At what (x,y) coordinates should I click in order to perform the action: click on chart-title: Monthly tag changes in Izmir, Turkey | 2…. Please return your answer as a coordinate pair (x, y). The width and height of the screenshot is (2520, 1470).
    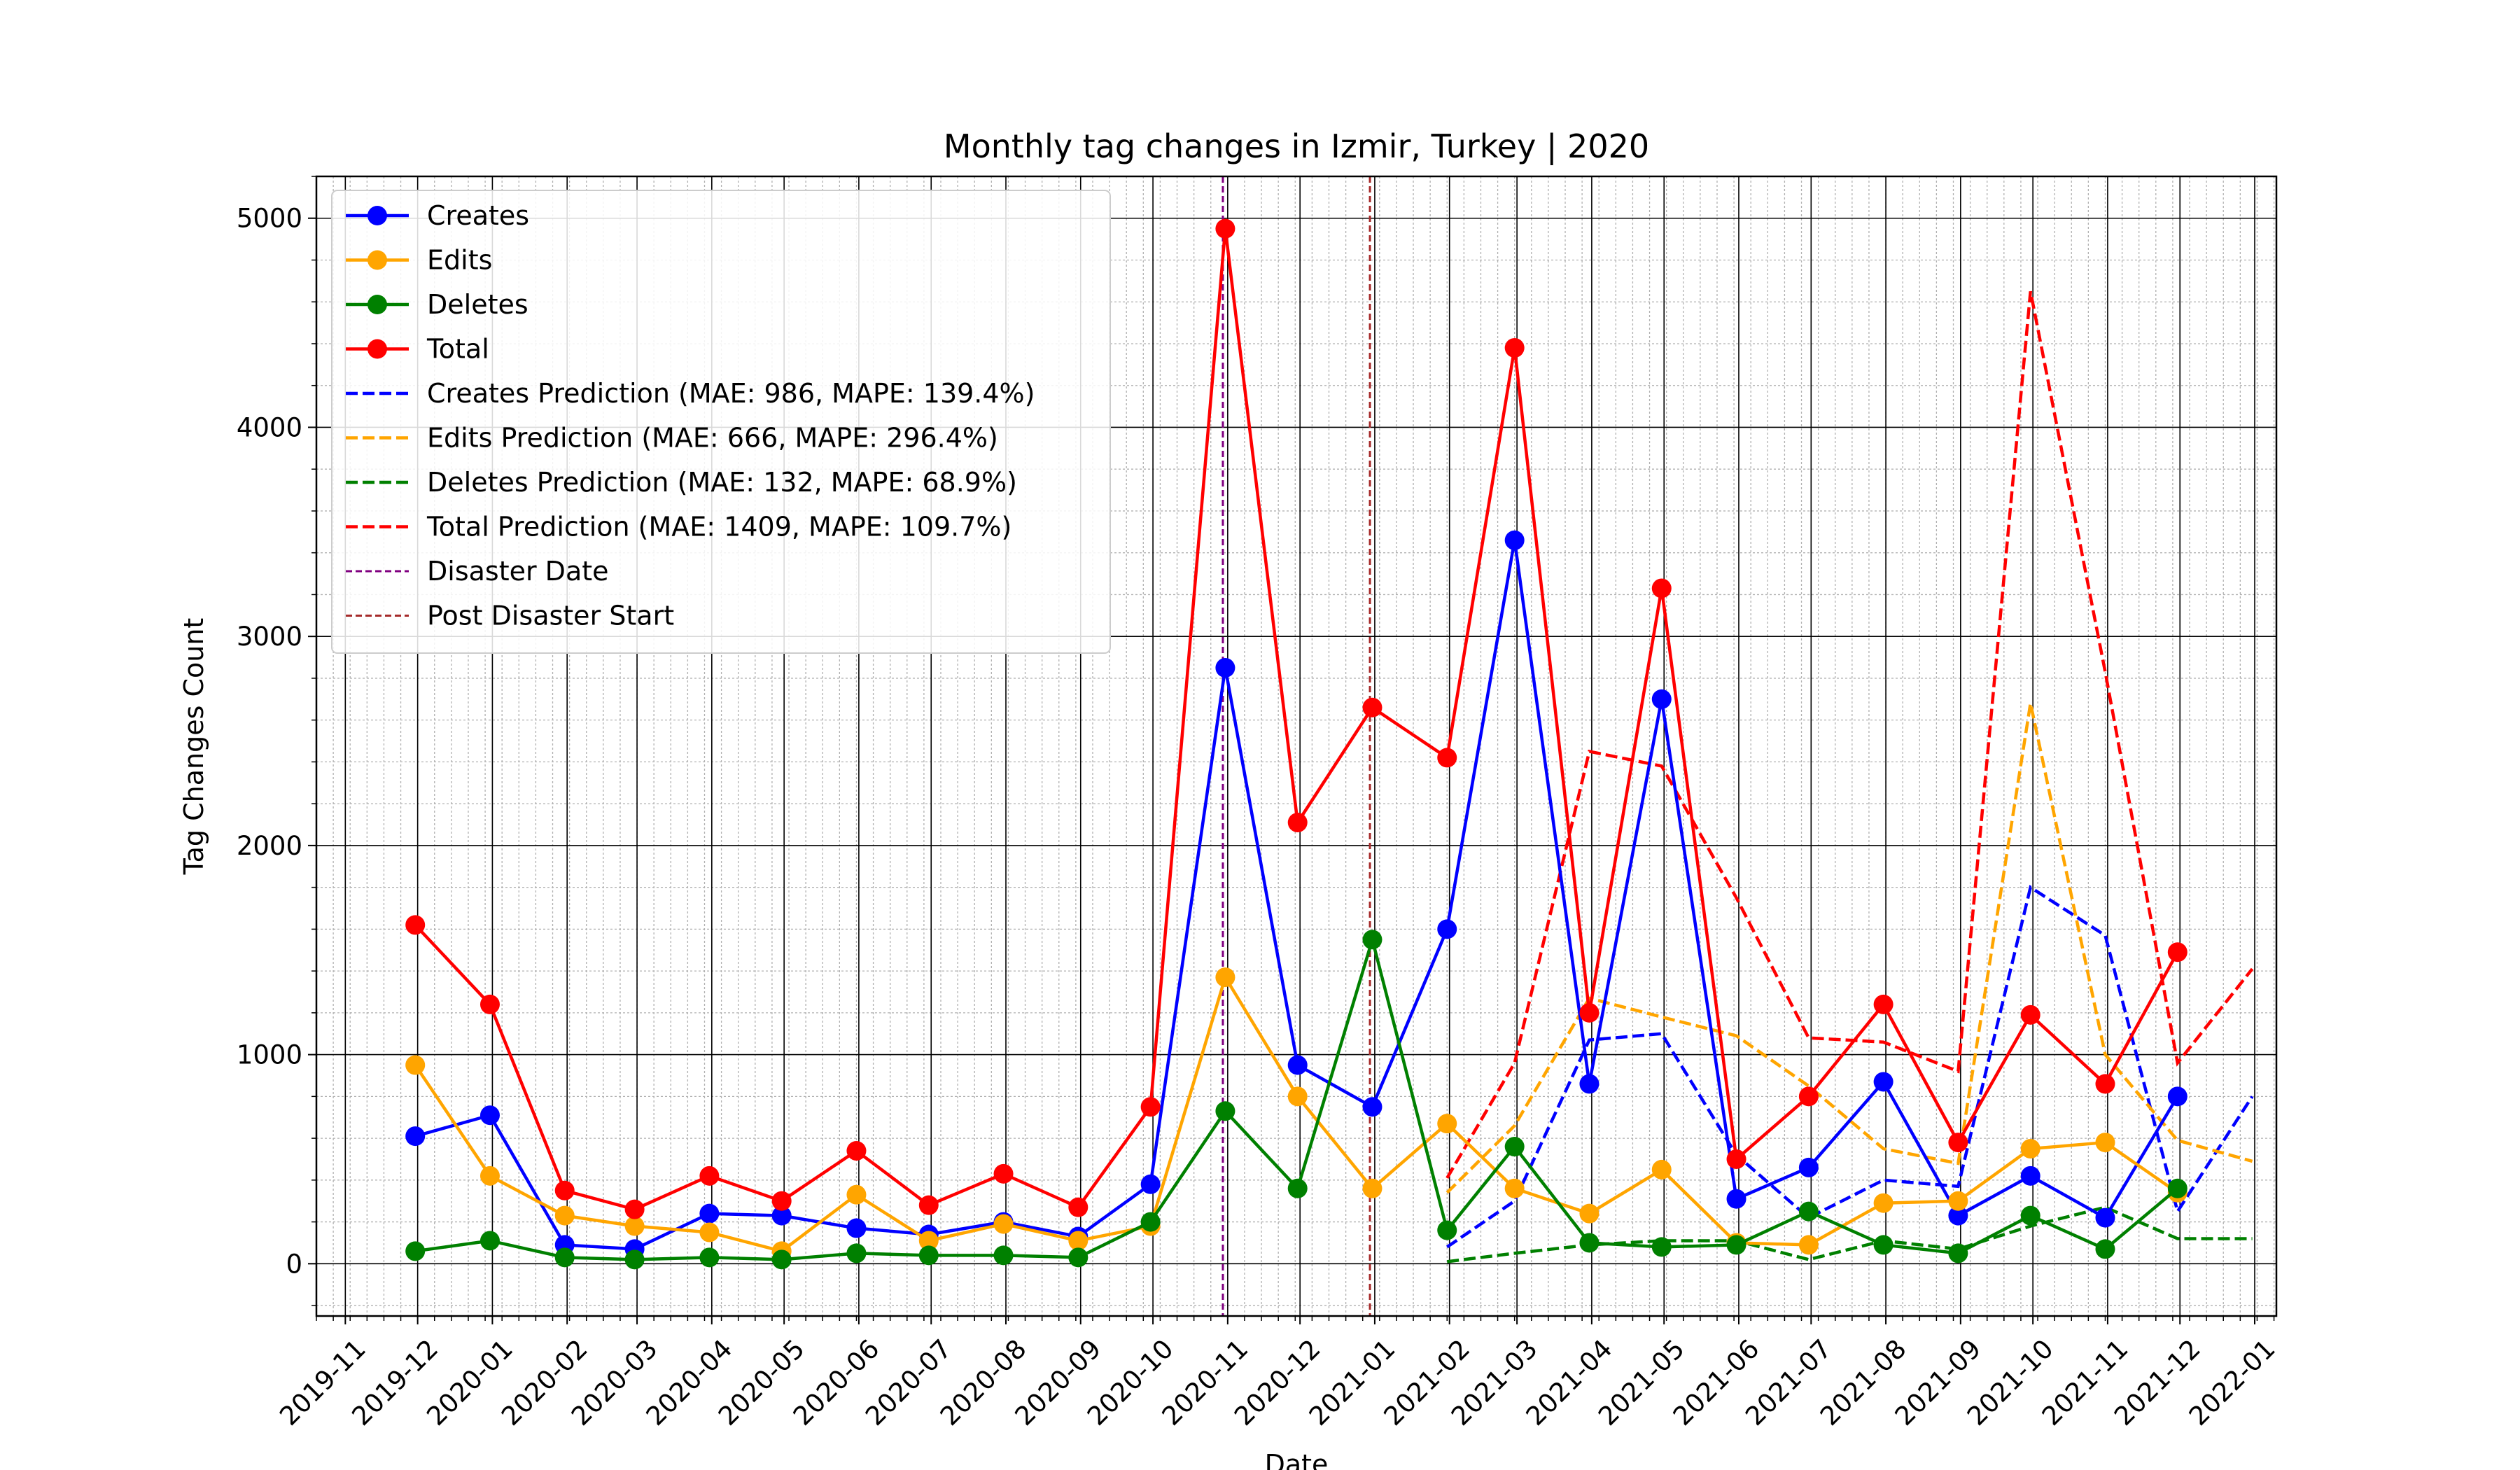
    Looking at the image, I should click on (1296, 146).